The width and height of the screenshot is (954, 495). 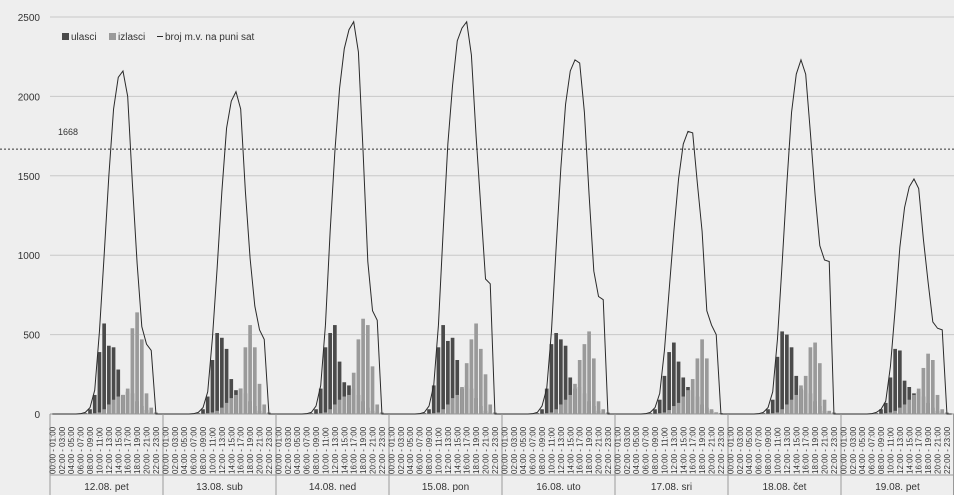 What do you see at coordinates (768, 450) in the screenshot?
I see `x-tick-label: 08:00 - 09:00` at bounding box center [768, 450].